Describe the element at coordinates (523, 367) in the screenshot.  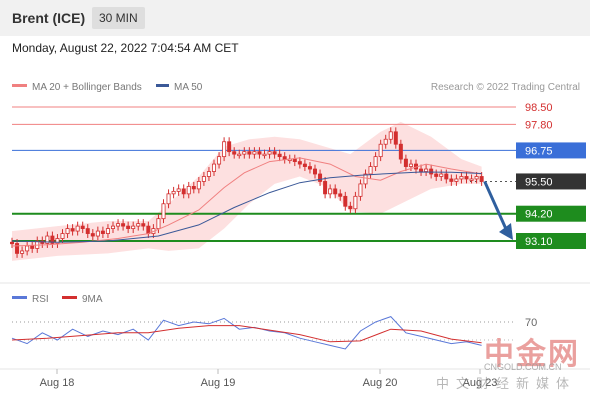
I see `watermark-url: CNGOLD.COM.CN` at that location.